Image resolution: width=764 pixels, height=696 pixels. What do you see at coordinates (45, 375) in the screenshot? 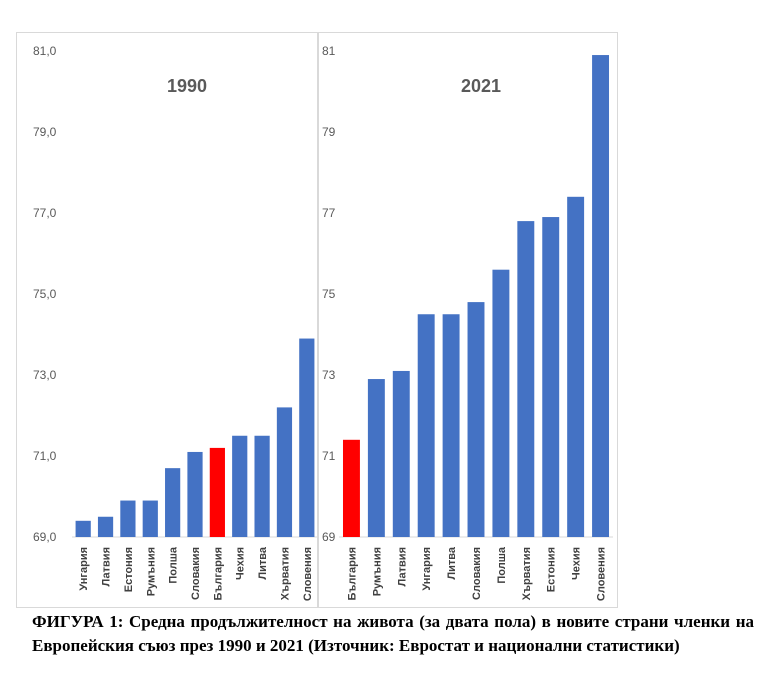
I see `y-tick-label: 73,0` at bounding box center [45, 375].